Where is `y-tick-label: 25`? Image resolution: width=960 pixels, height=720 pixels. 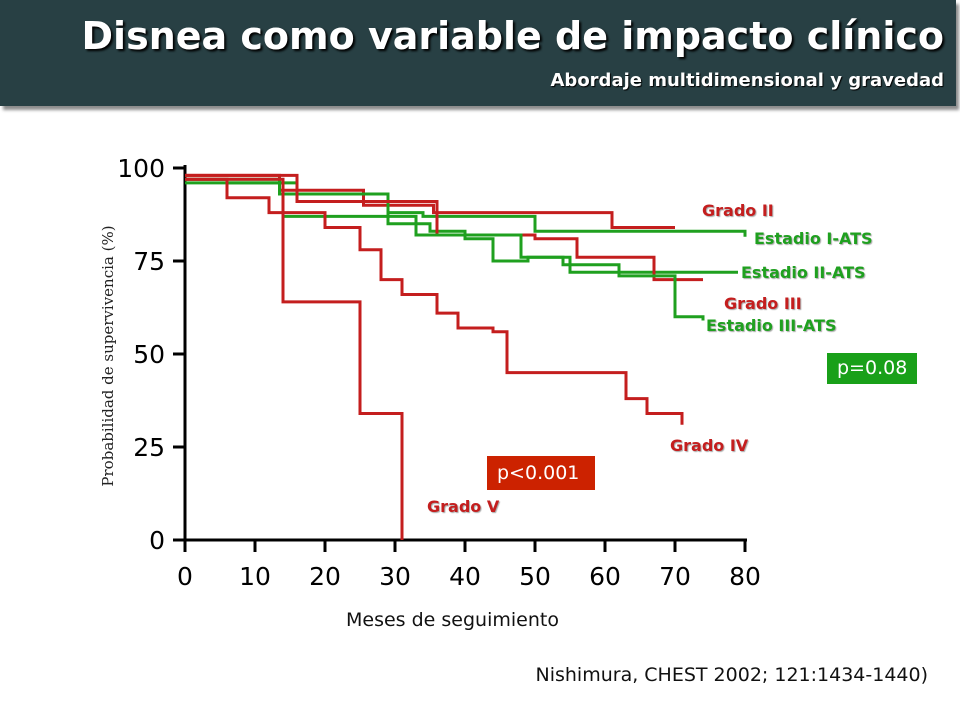
y-tick-label: 25 is located at coordinates (149, 447).